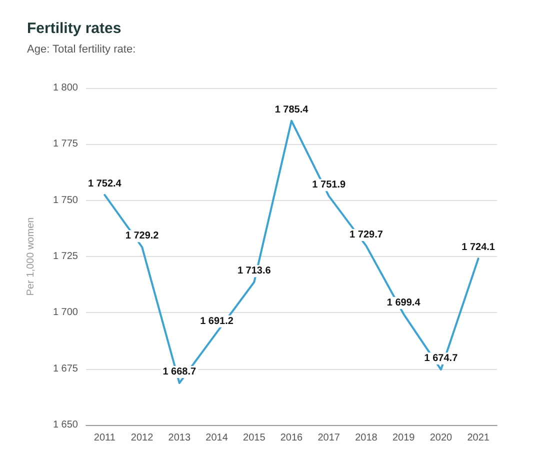 The height and width of the screenshot is (465, 533). What do you see at coordinates (65, 88) in the screenshot?
I see `y-tick-label: 1 800` at bounding box center [65, 88].